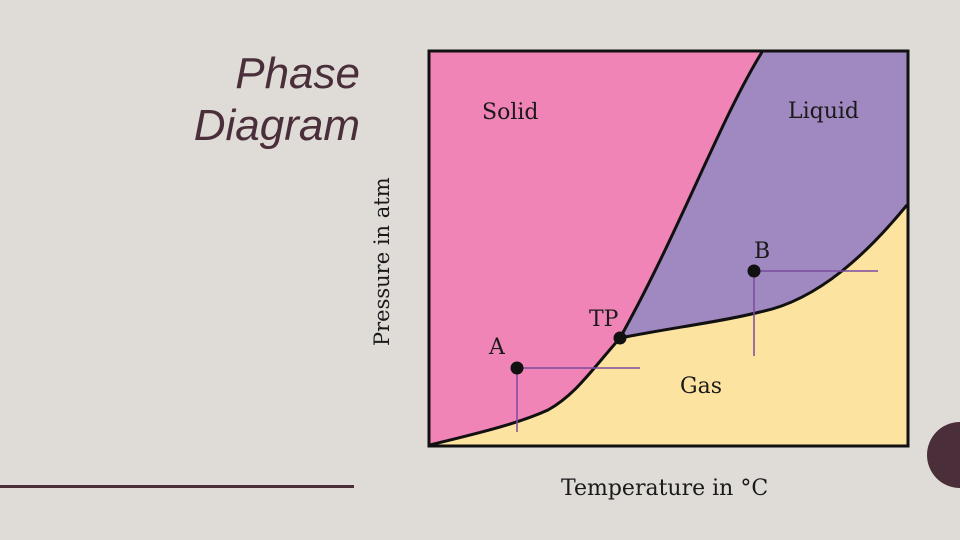  What do you see at coordinates (664, 488) in the screenshot?
I see `x-axis-label: Temperature in °C` at bounding box center [664, 488].